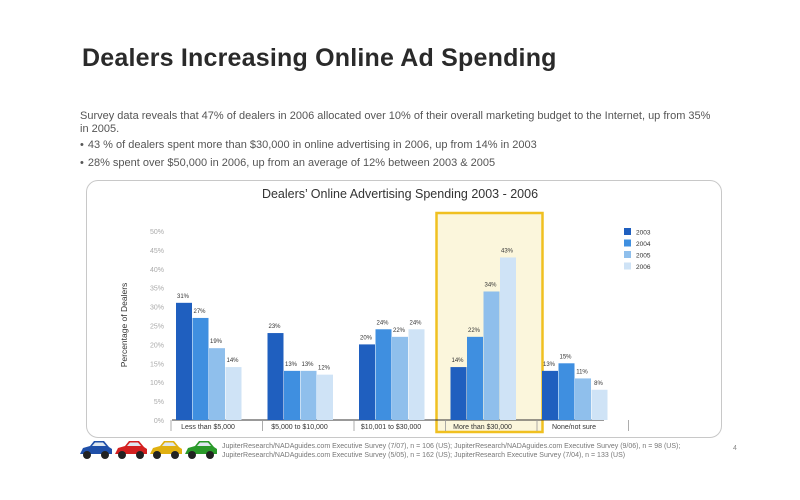  Describe the element at coordinates (324, 369) in the screenshot. I see `data-label: 12%` at that location.